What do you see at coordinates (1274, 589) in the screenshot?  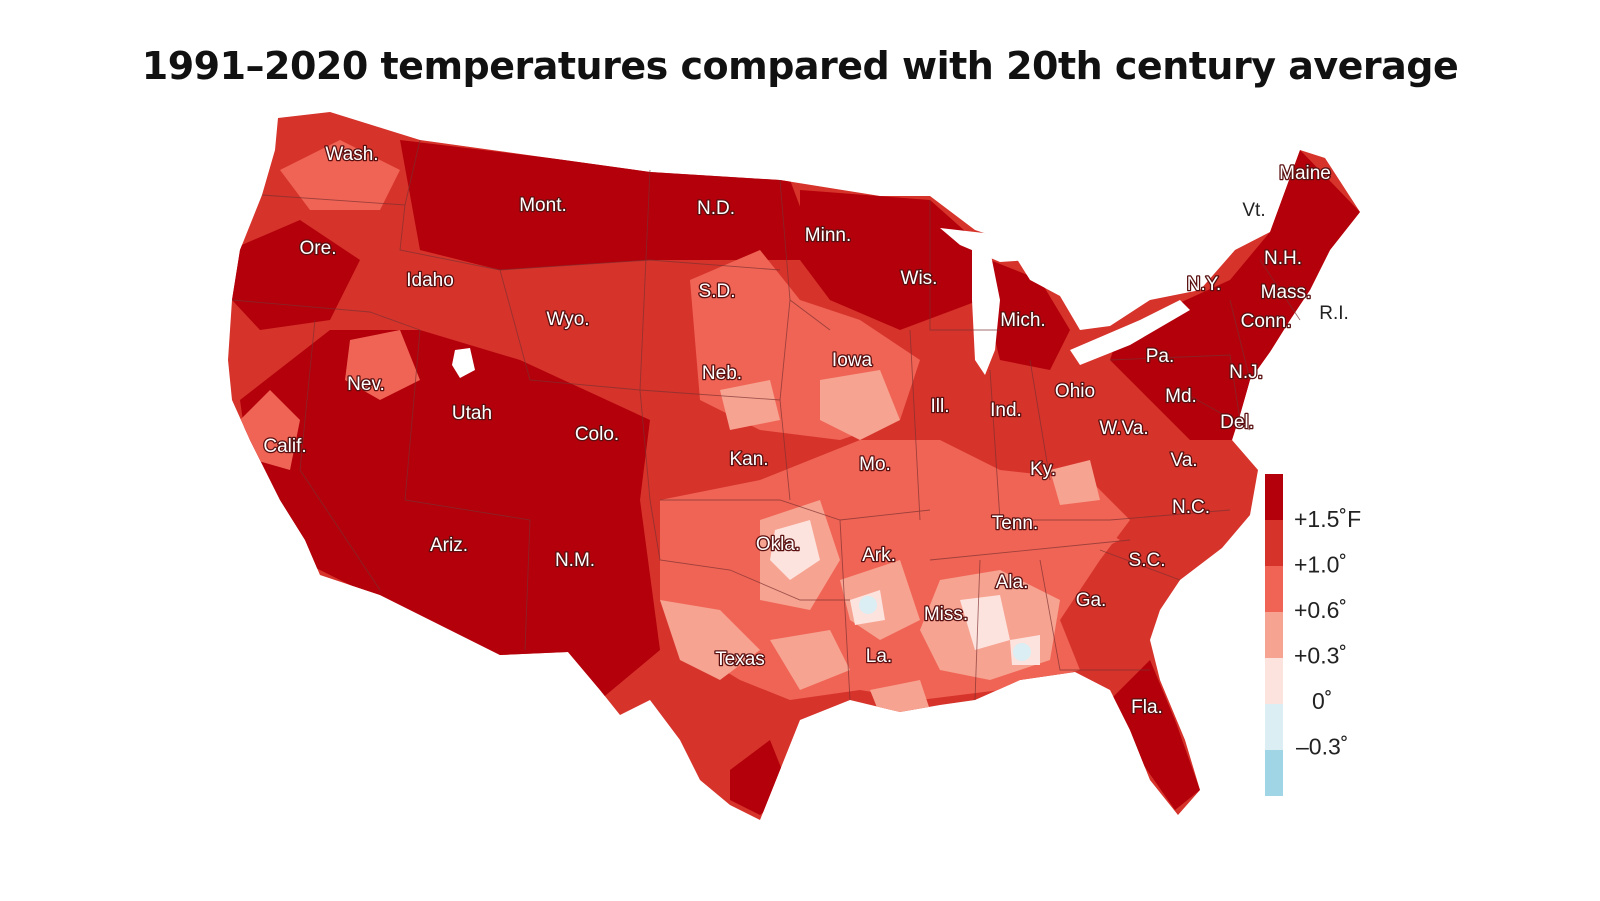 I see `legend-swatch-mid` at bounding box center [1274, 589].